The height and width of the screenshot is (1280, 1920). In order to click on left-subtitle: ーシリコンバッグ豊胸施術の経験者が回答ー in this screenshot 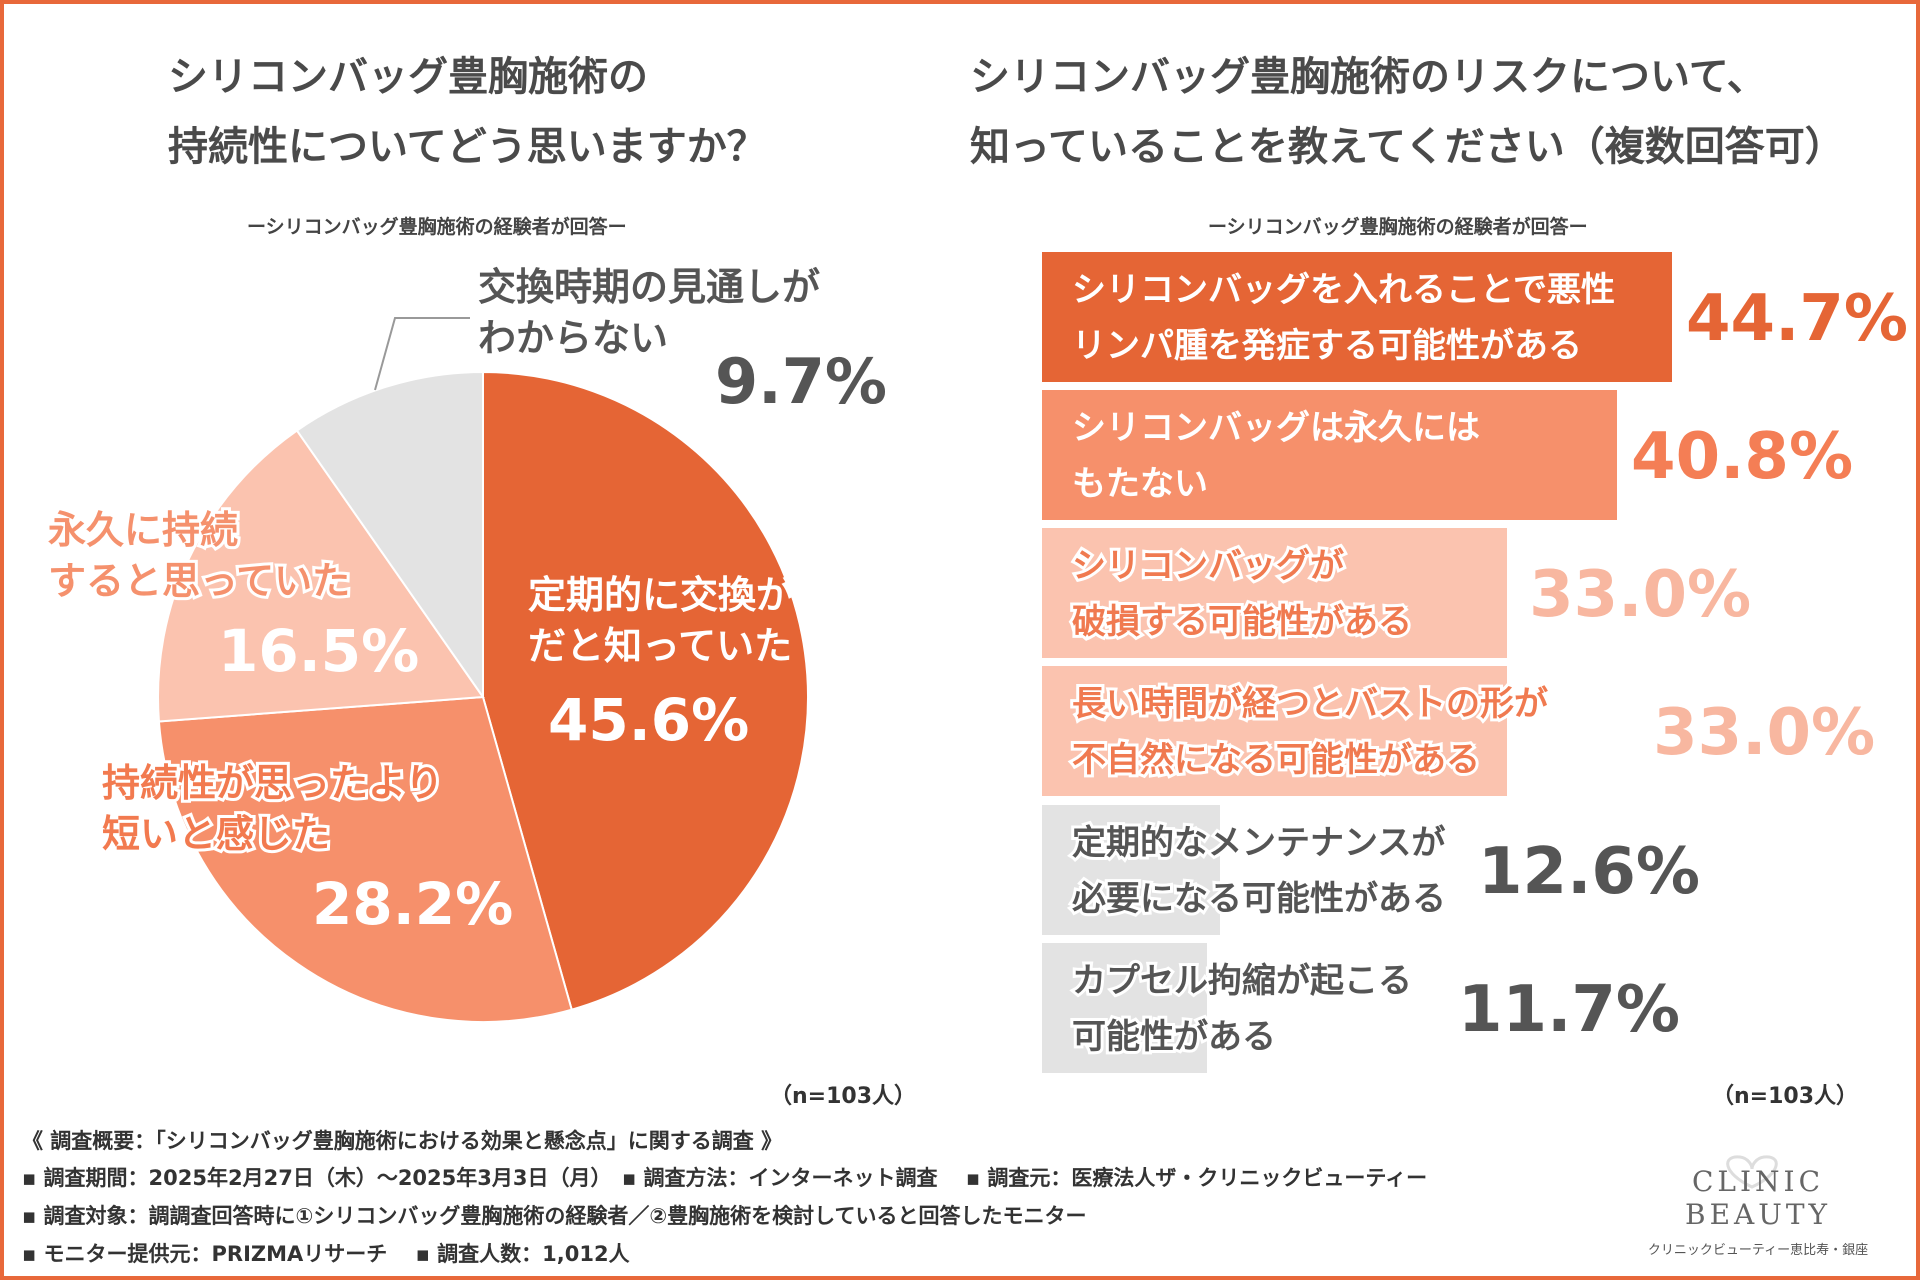, I will do `click(437, 227)`.